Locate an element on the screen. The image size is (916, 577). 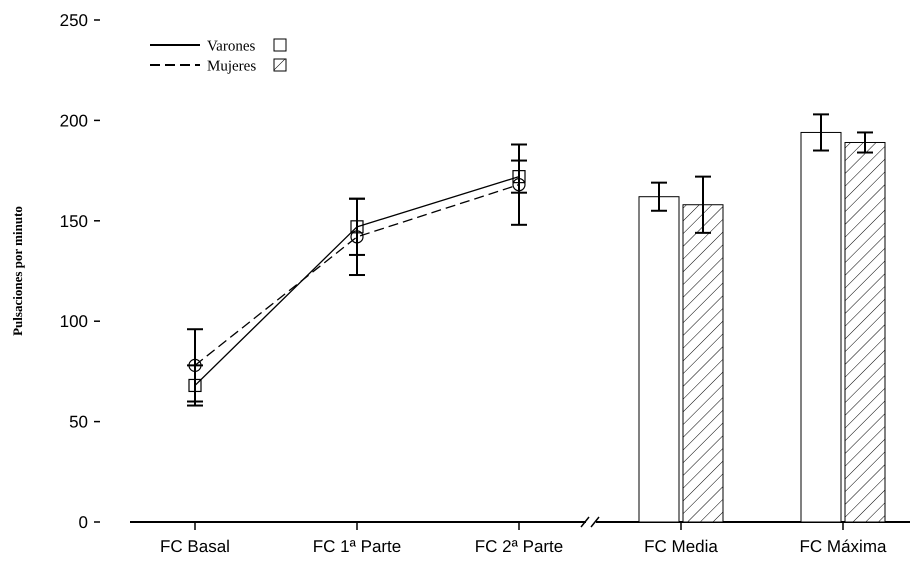
y-axis-title: Pulsaciones por minuto is located at coordinates (17, 271).